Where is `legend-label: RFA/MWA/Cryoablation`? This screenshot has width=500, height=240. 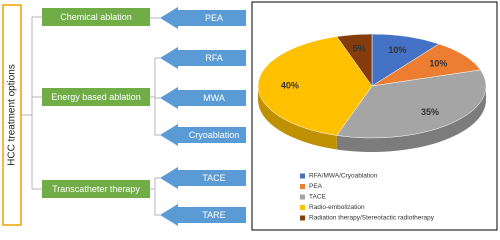
legend-label: RFA/MWA/Cryoablation is located at coordinates (343, 176).